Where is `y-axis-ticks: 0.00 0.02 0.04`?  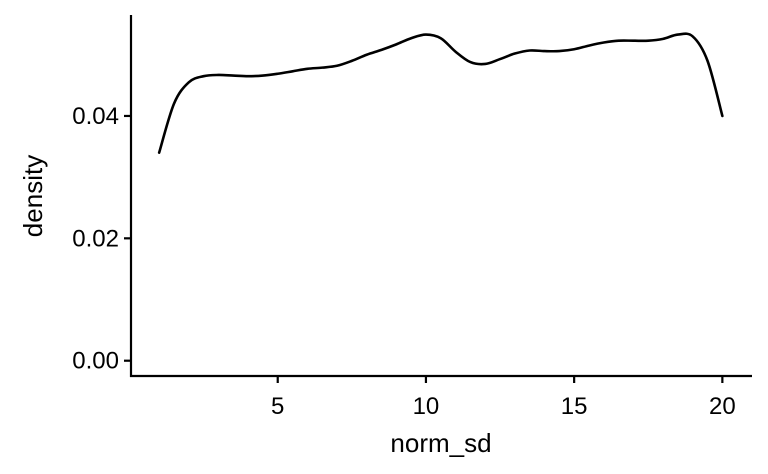
y-axis-ticks: 0.00 0.02 0.04 is located at coordinates (101, 239).